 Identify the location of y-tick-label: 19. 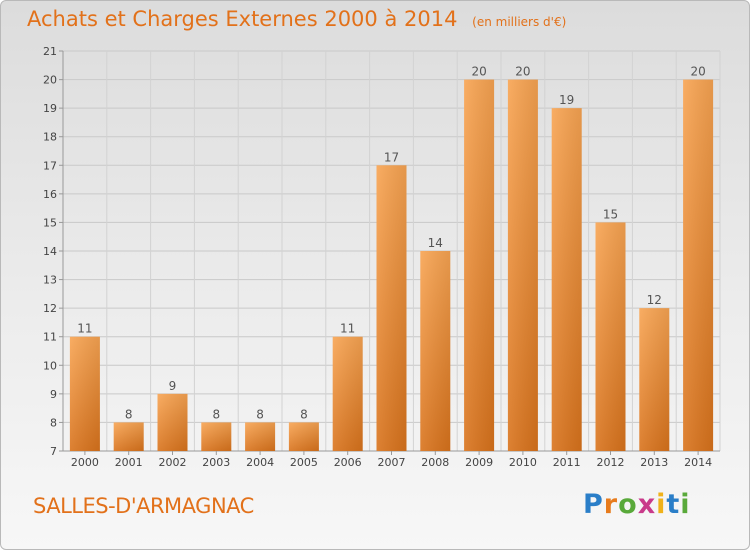
(50, 108).